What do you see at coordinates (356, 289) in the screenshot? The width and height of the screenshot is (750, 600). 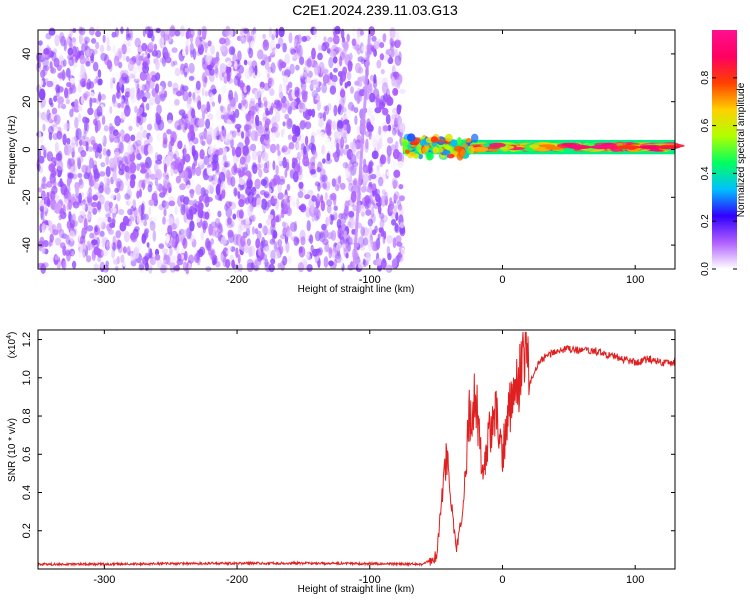 I see `spectrogram-x-label: Height of straight line (km)` at bounding box center [356, 289].